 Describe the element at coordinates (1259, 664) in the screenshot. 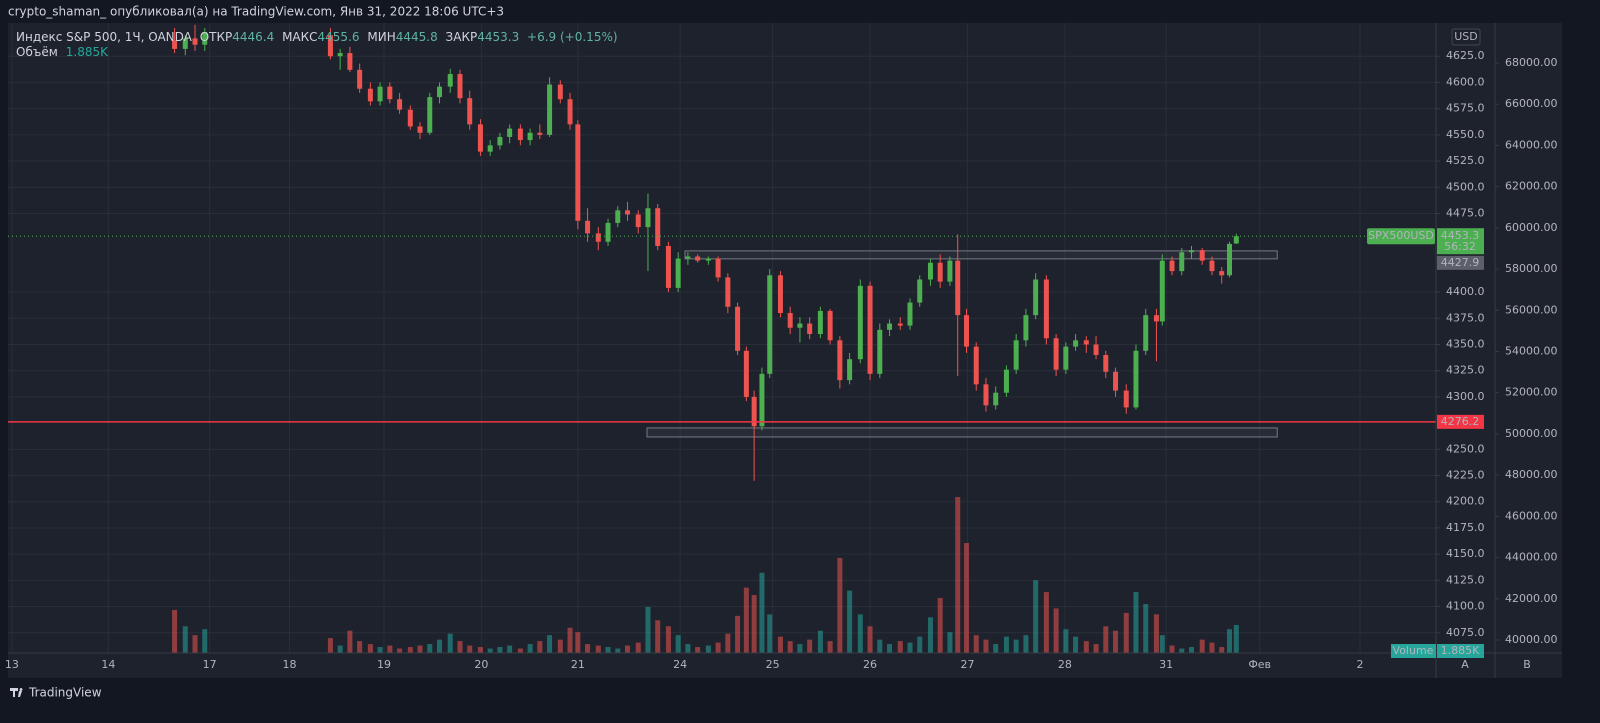

I see `x-tick-label: Фев` at that location.